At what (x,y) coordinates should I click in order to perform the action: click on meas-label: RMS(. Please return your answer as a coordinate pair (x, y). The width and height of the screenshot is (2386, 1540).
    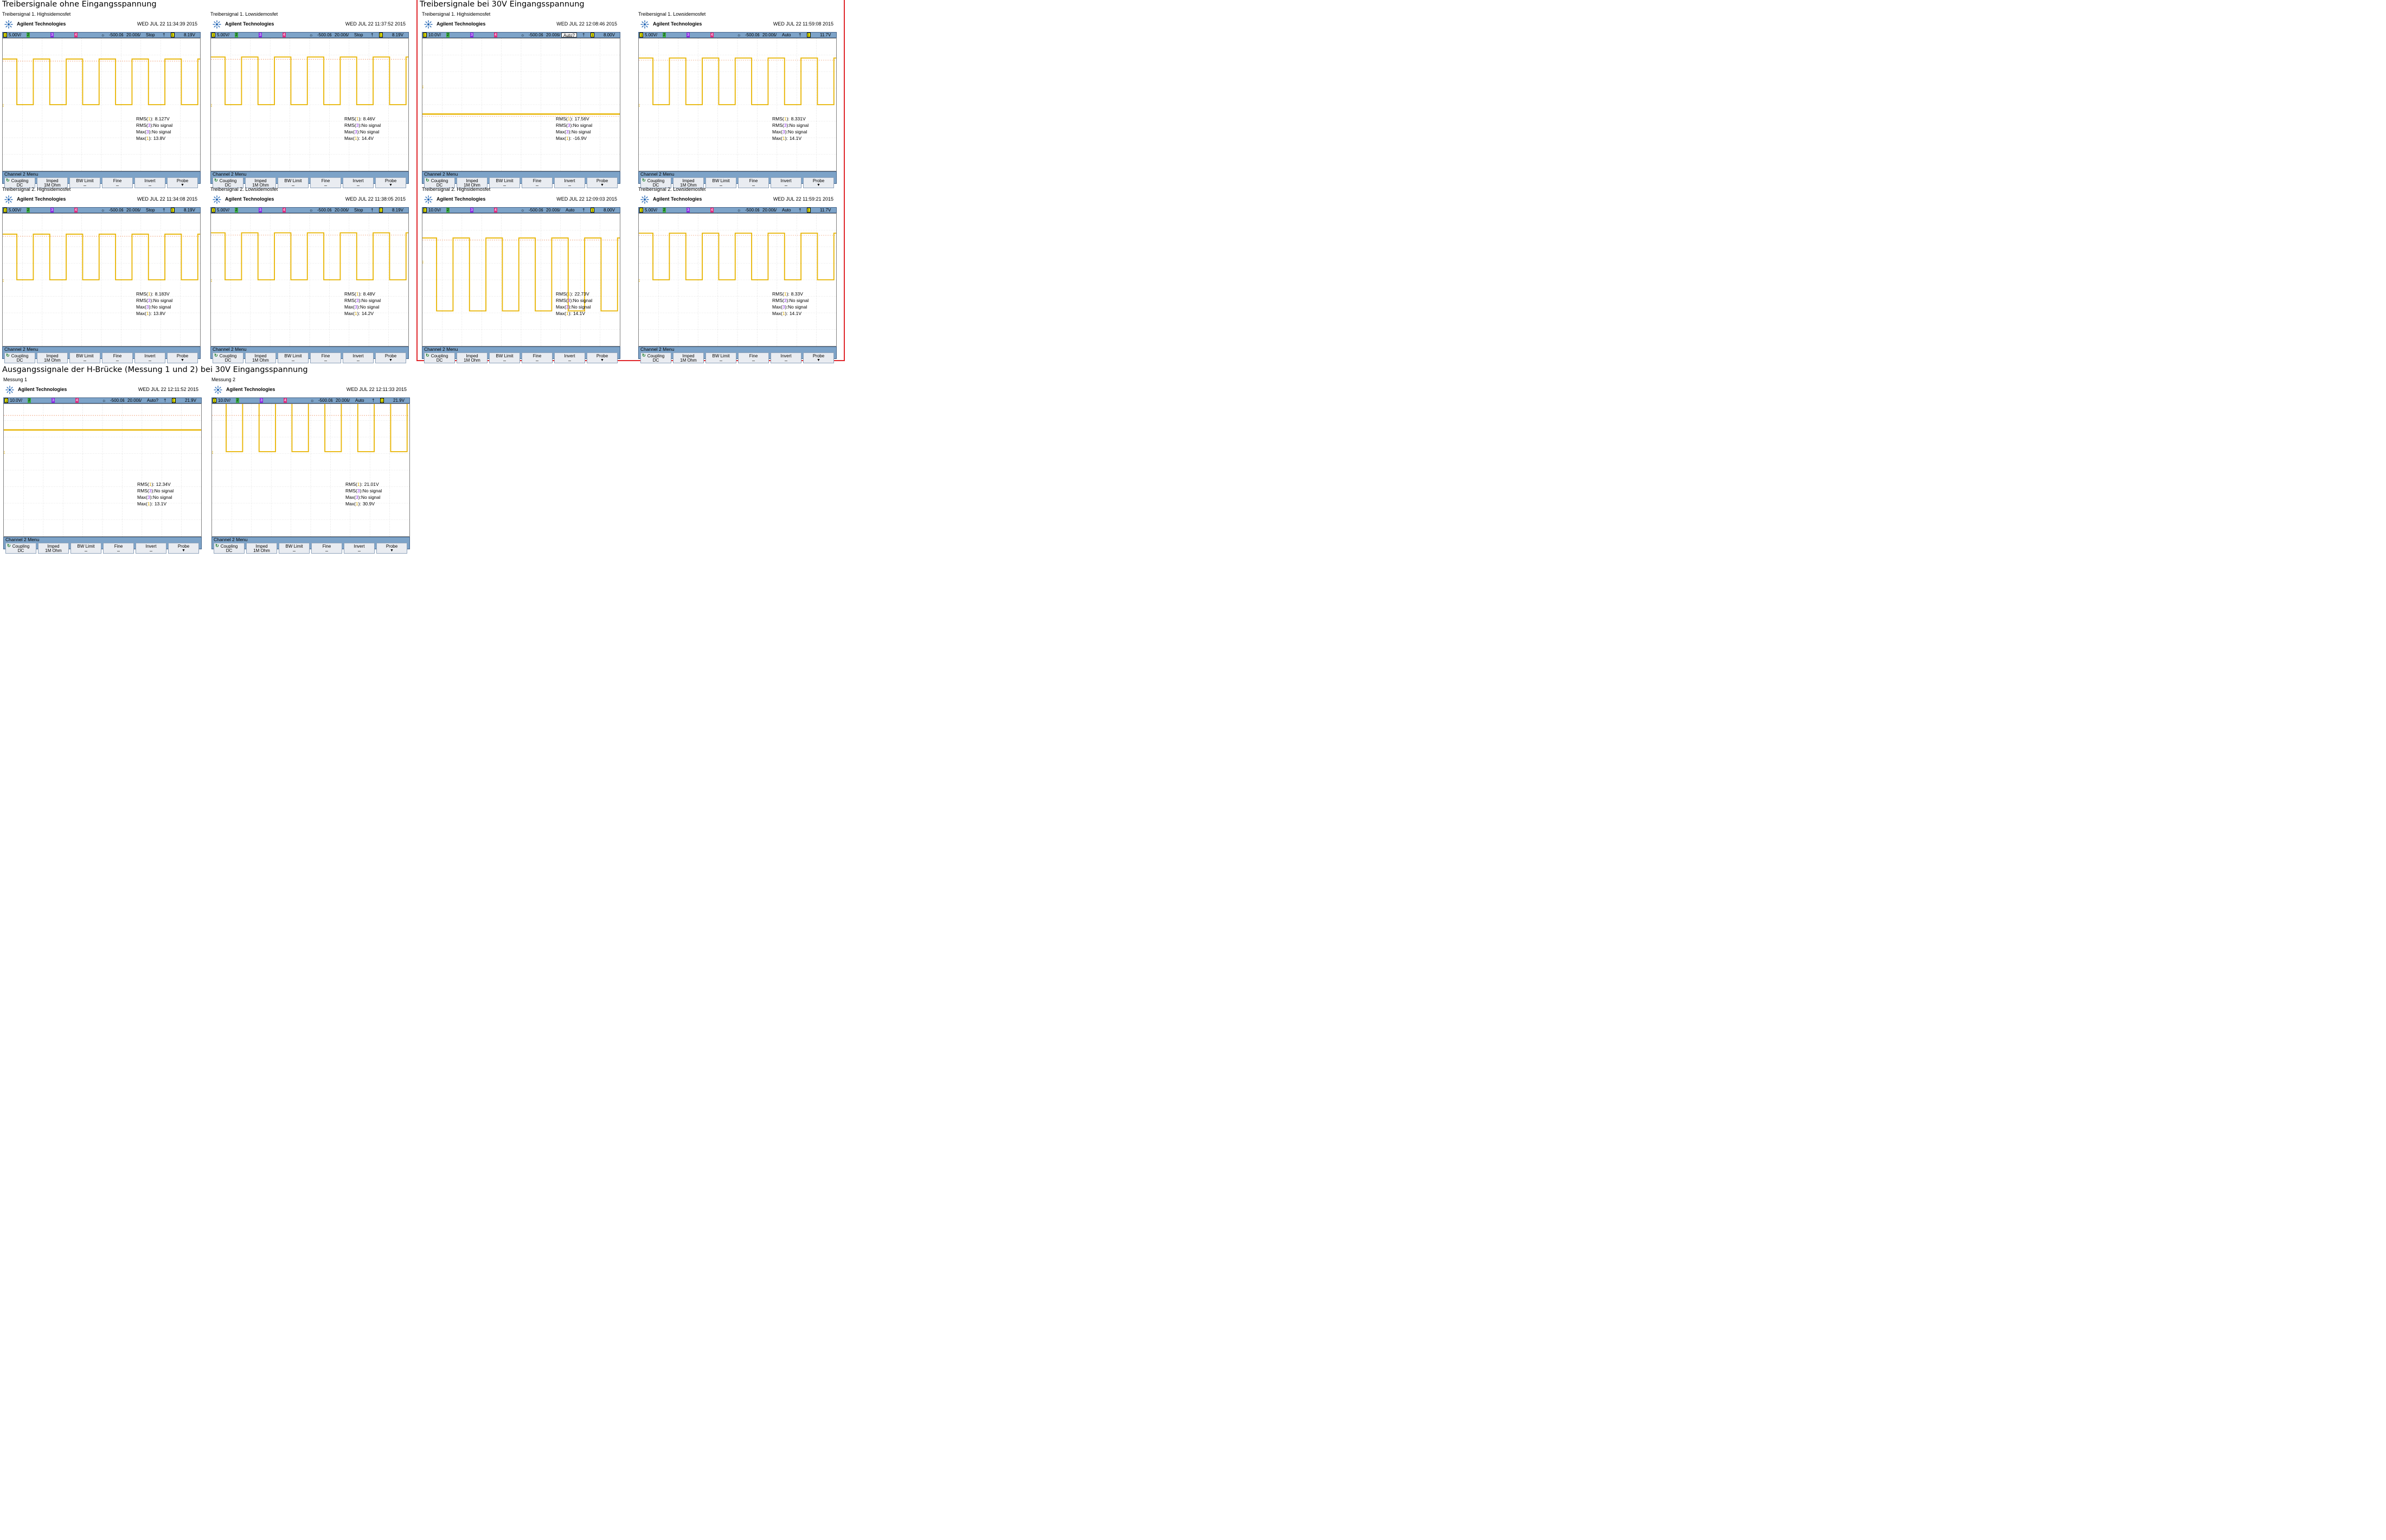
    Looking at the image, I should click on (350, 300).